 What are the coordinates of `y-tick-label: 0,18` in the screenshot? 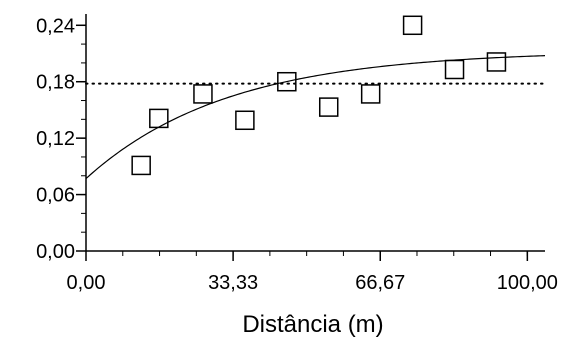 It's located at (55, 83).